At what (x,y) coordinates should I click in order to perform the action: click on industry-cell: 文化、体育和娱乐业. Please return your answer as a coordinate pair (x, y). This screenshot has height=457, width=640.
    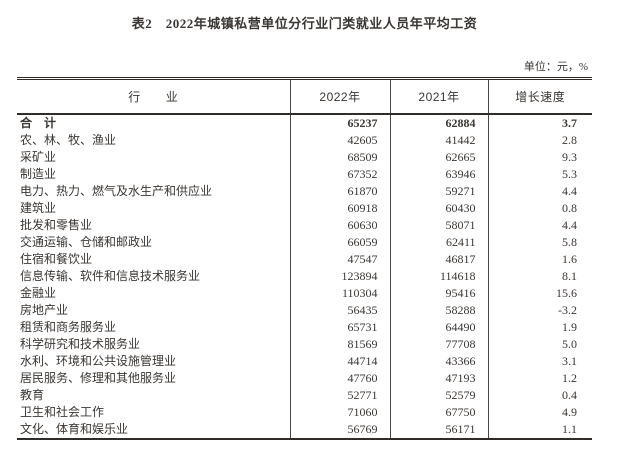
    Looking at the image, I should click on (154, 430).